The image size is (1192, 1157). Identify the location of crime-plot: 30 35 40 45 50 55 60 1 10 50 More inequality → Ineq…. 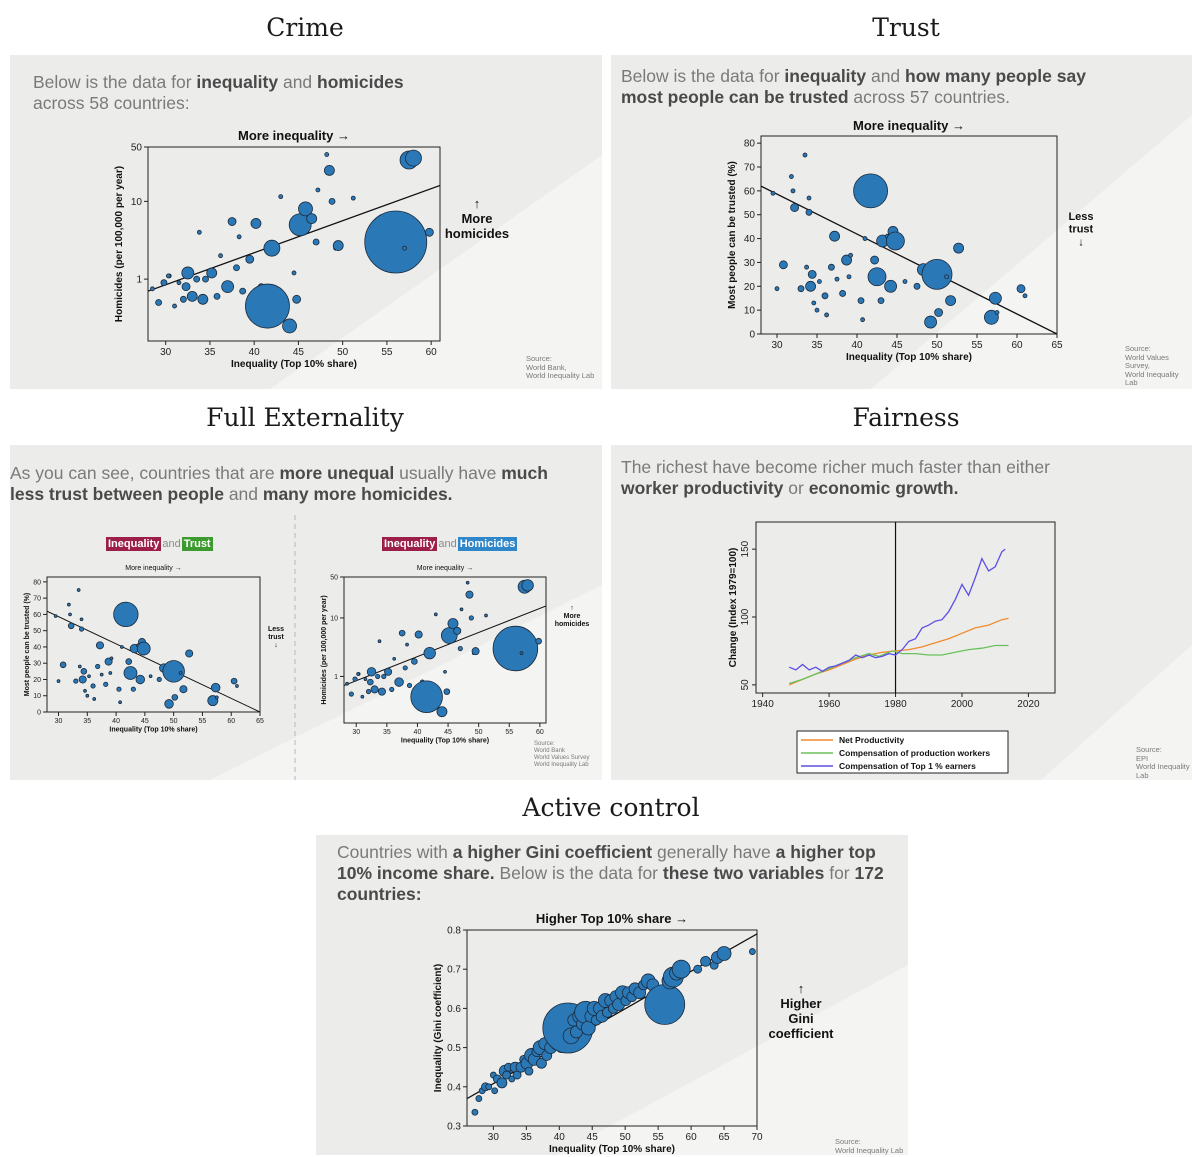
(311, 249).